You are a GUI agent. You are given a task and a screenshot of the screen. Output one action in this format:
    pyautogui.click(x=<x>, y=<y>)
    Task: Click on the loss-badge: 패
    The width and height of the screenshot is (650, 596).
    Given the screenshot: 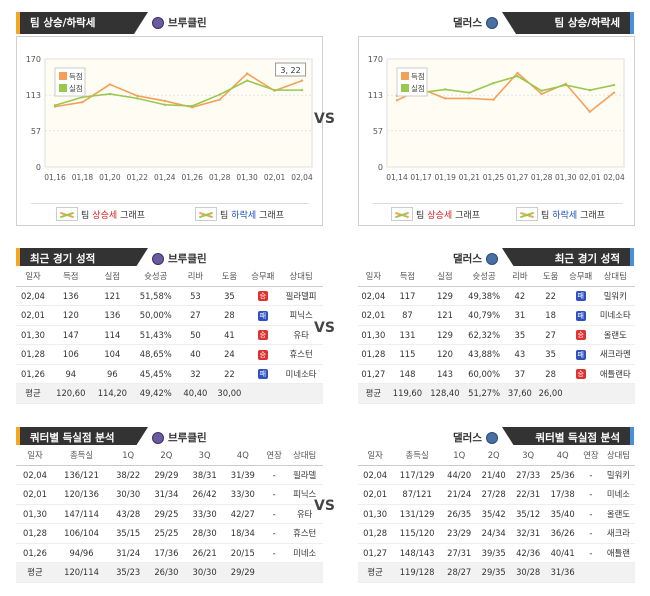 What is the action you would take?
    pyautogui.click(x=262, y=374)
    